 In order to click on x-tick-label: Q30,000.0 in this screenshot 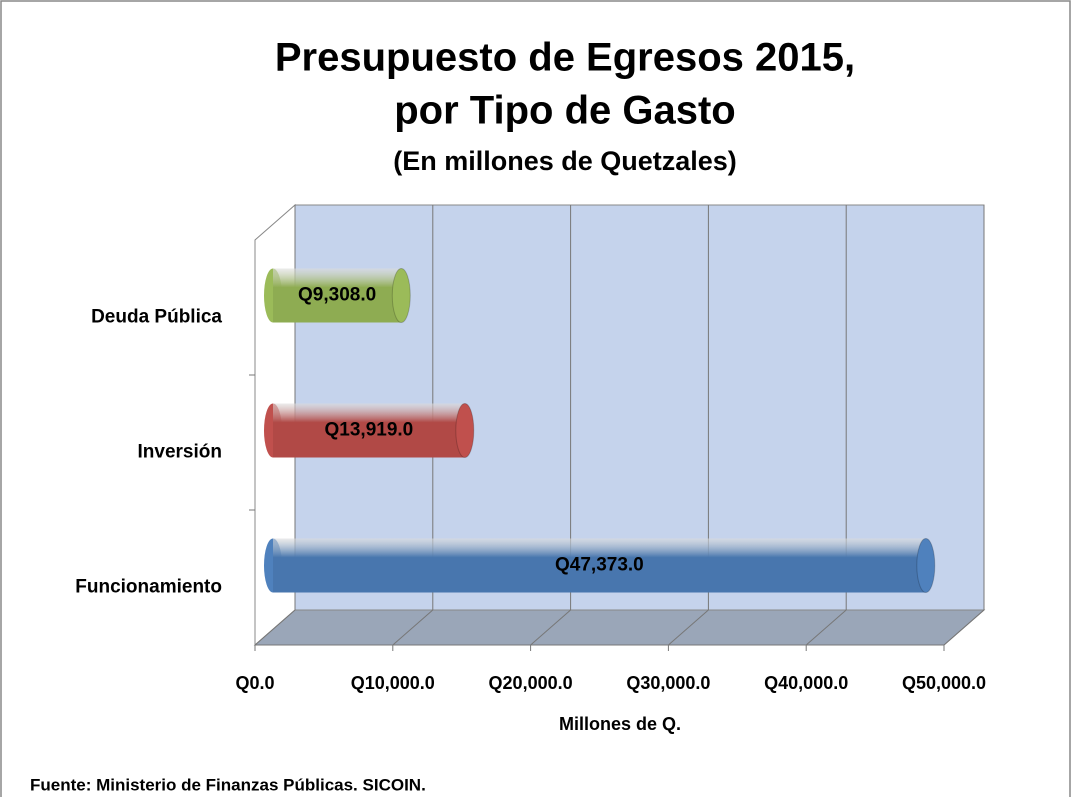, I will do `click(668, 683)`.